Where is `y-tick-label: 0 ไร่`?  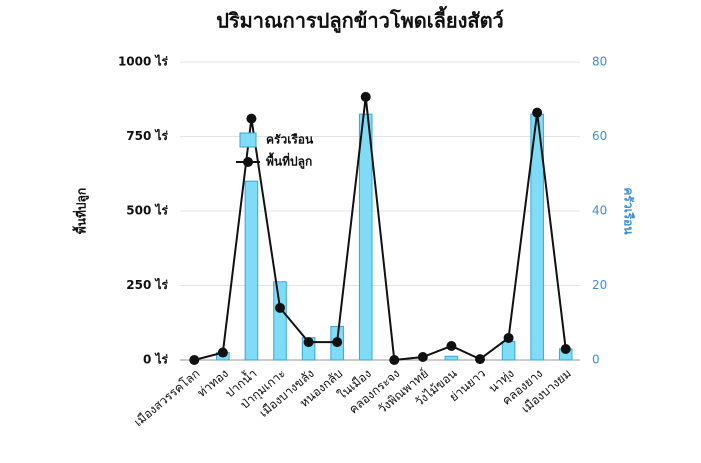 y-tick-label: 0 ไร่ is located at coordinates (156, 359).